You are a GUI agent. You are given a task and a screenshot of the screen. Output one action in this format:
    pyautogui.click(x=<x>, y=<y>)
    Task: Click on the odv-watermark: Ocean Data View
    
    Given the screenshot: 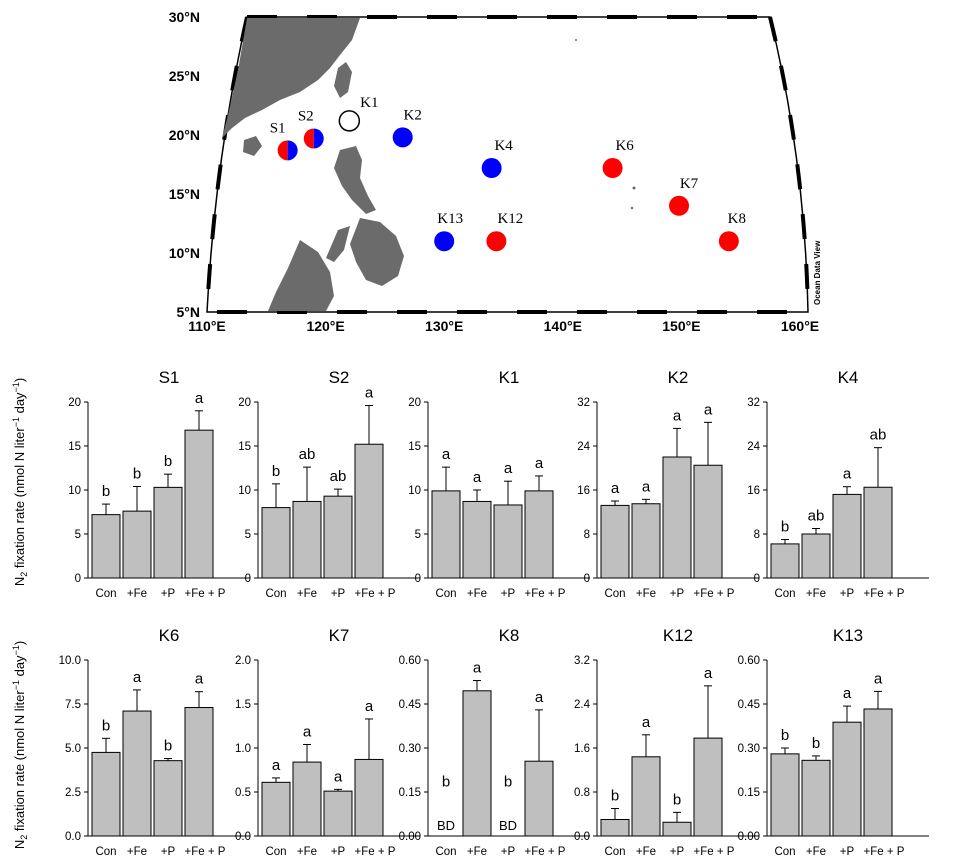 What is the action you would take?
    pyautogui.click(x=817, y=272)
    